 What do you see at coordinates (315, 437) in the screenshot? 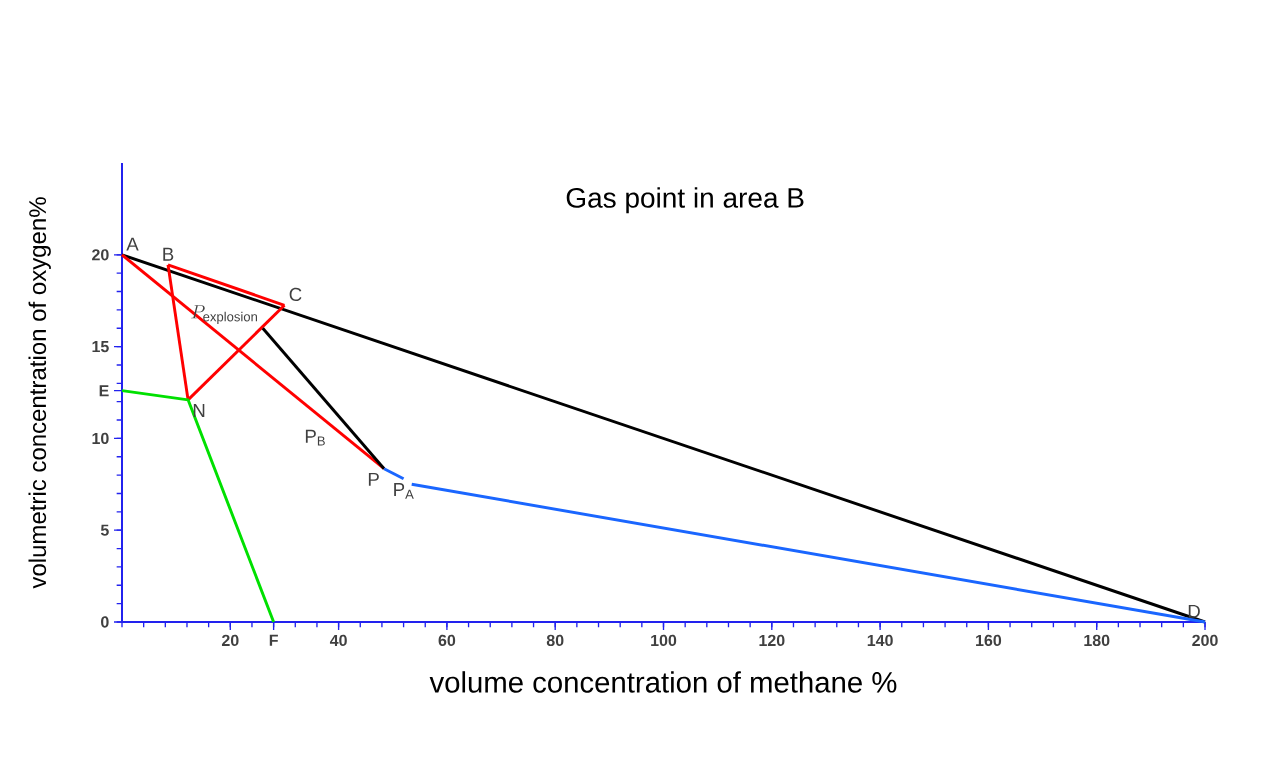
I see `annotation: P$_{B}$` at bounding box center [315, 437].